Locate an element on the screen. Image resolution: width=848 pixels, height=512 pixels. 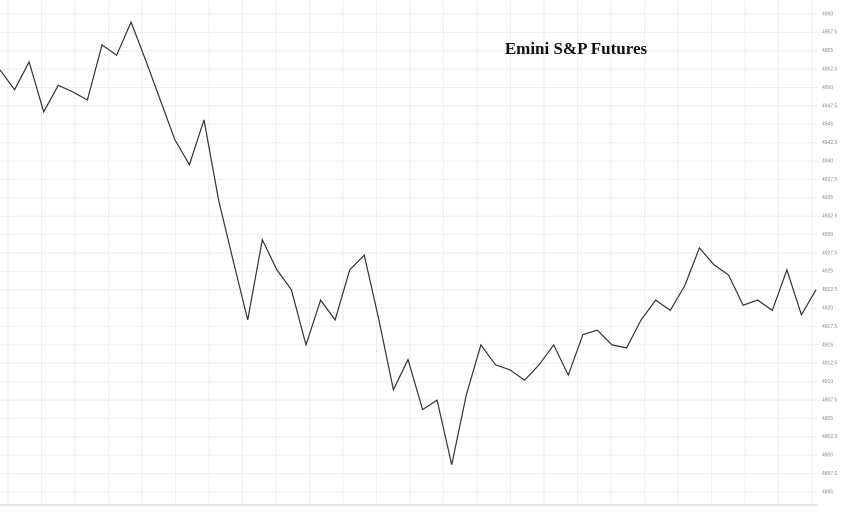
y-tick-label: 4902.5 is located at coordinates (830, 437).